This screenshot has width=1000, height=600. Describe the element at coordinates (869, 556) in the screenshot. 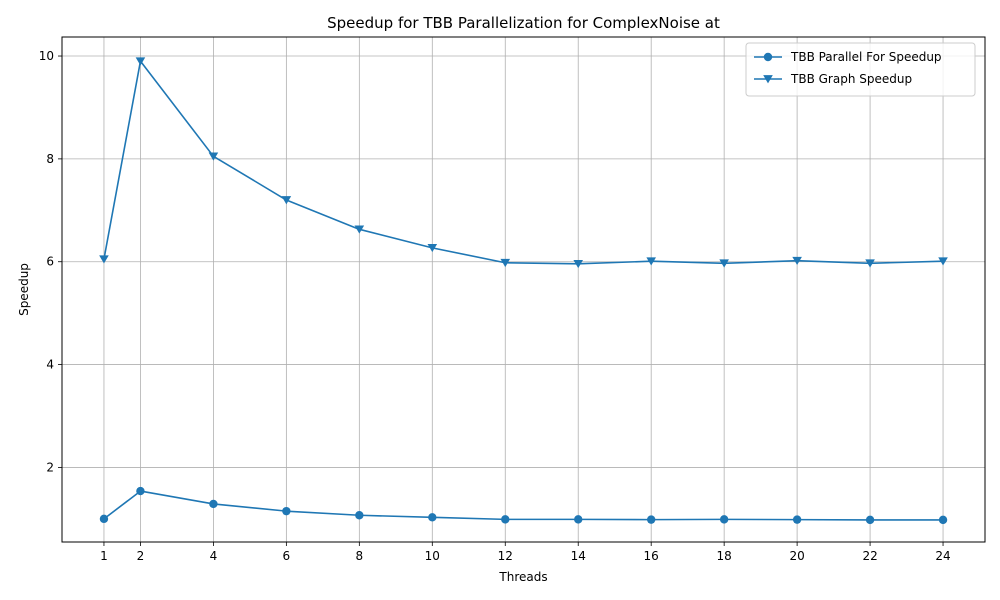

I see `x-tick-label: 22` at that location.